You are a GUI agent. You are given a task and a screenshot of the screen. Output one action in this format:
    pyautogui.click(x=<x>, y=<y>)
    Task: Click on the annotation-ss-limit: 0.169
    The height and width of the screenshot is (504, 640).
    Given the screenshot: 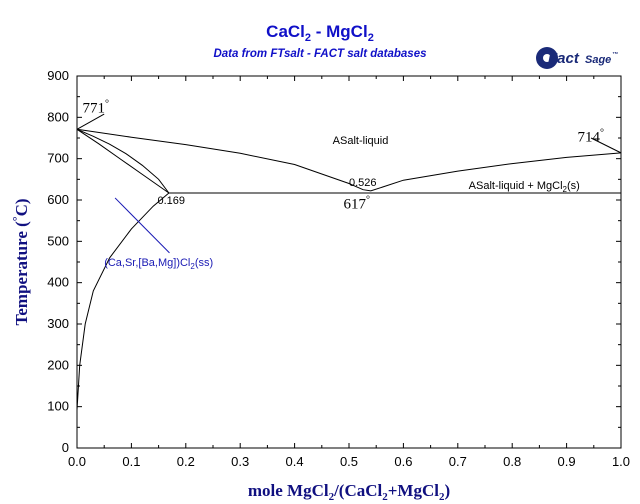 What is the action you would take?
    pyautogui.click(x=172, y=201)
    